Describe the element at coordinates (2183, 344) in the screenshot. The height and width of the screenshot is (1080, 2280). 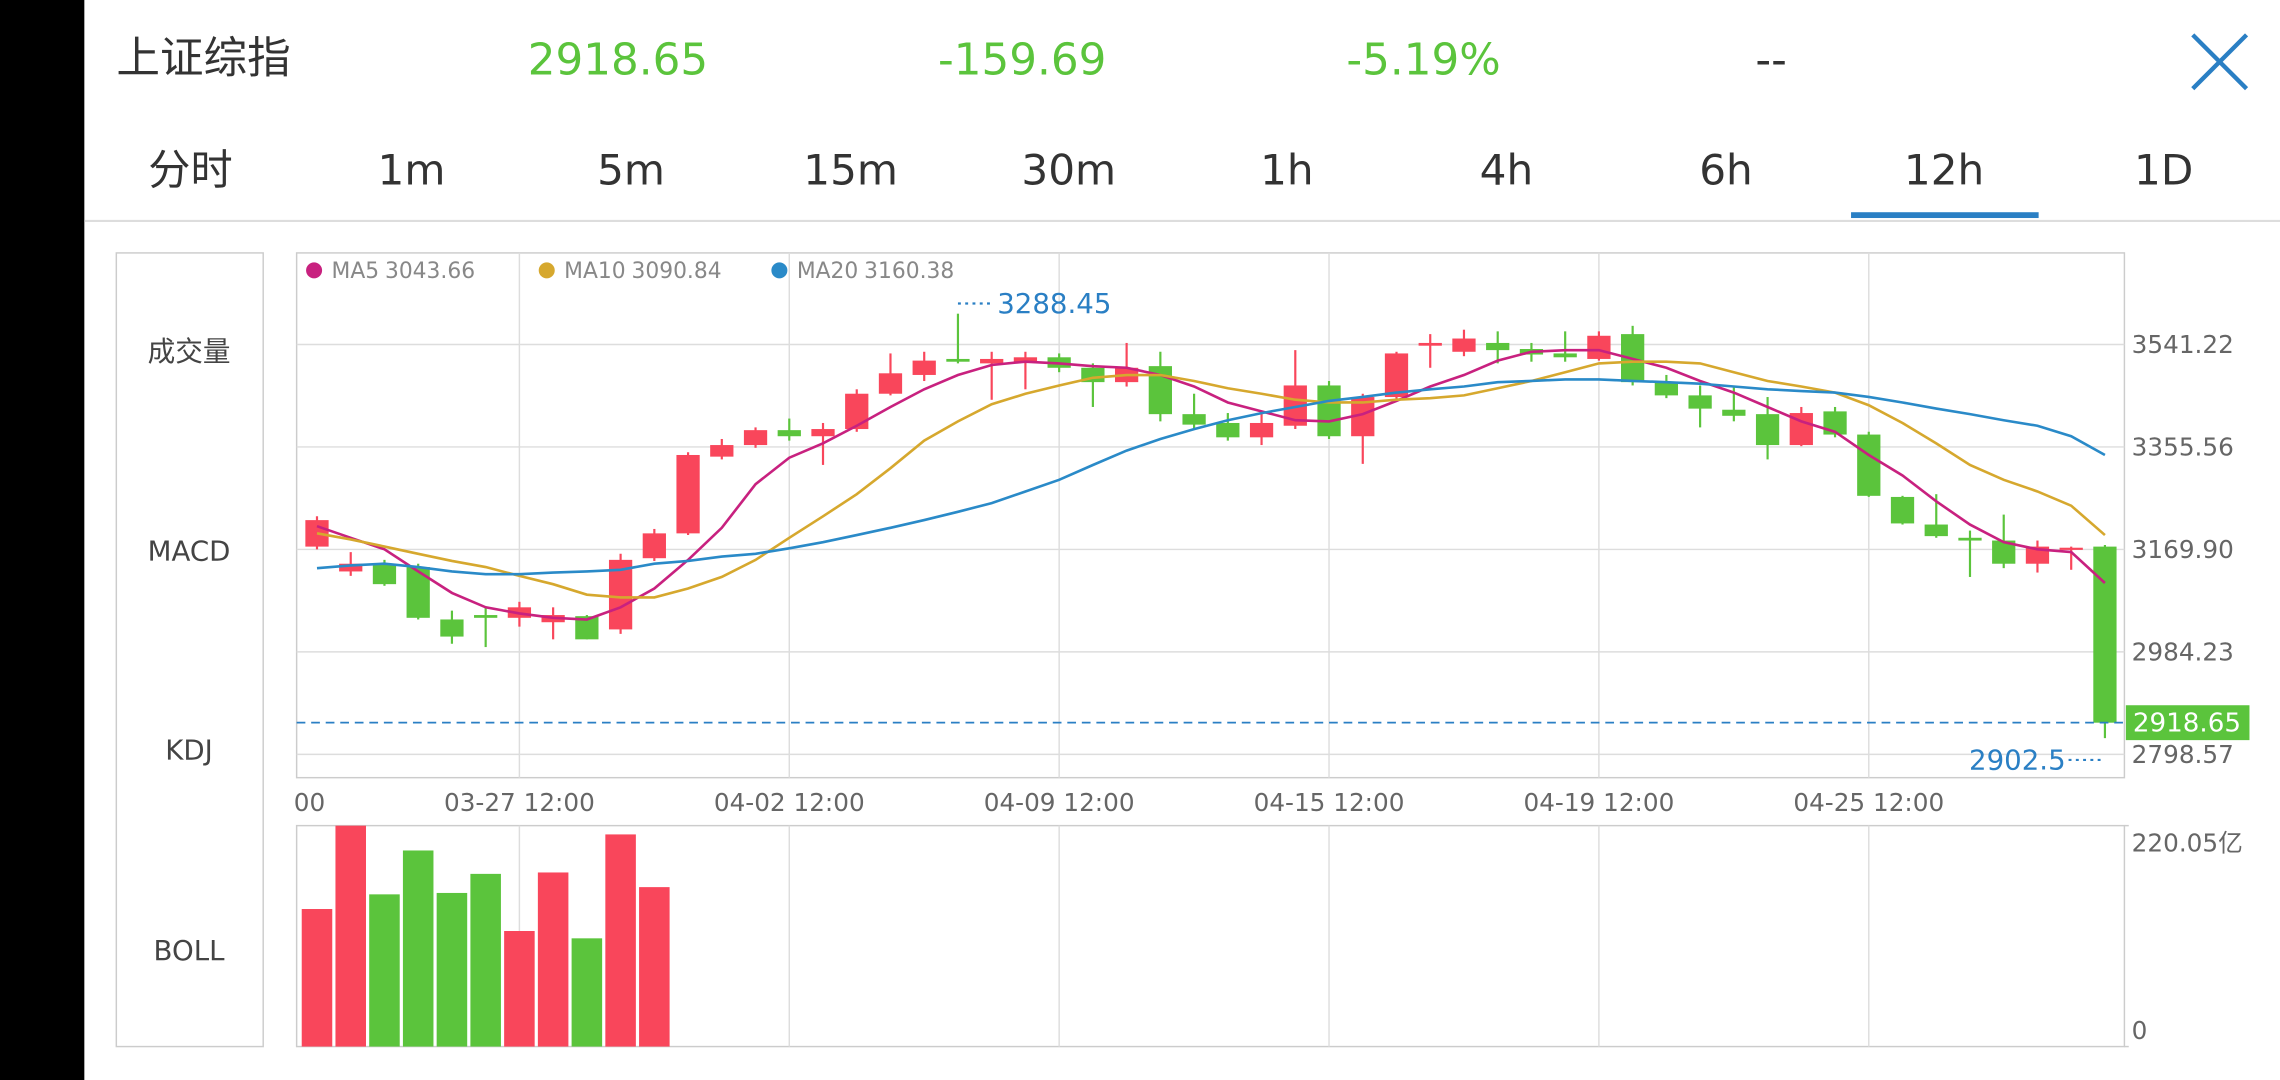
I see `y-tick-label: 3541.22` at that location.